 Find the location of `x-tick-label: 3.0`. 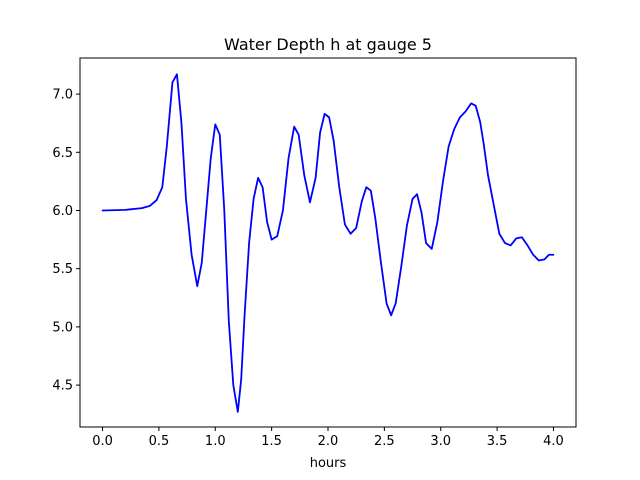

x-tick-label: 3.0 is located at coordinates (440, 441).